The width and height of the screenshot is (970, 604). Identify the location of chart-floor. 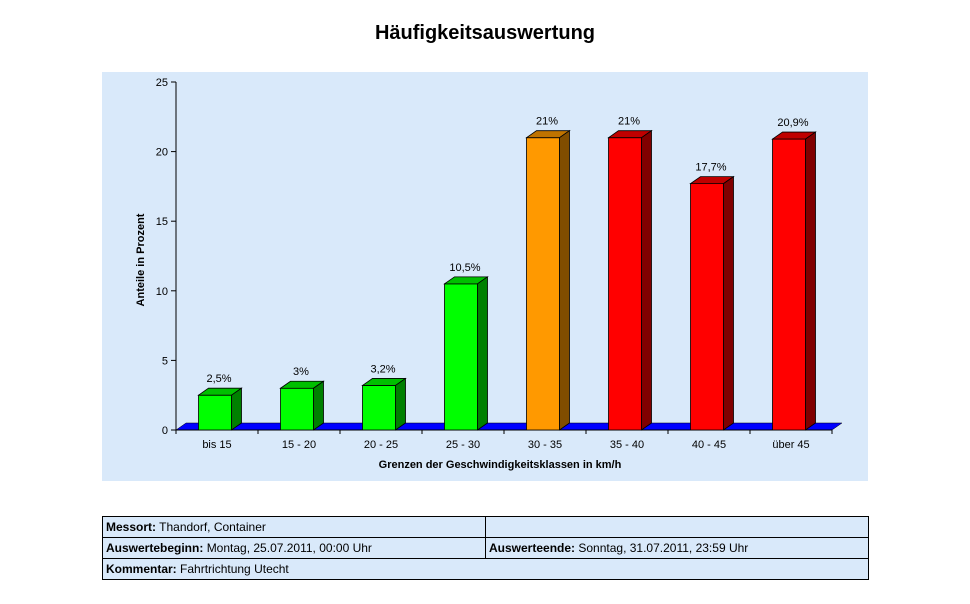
(509, 426).